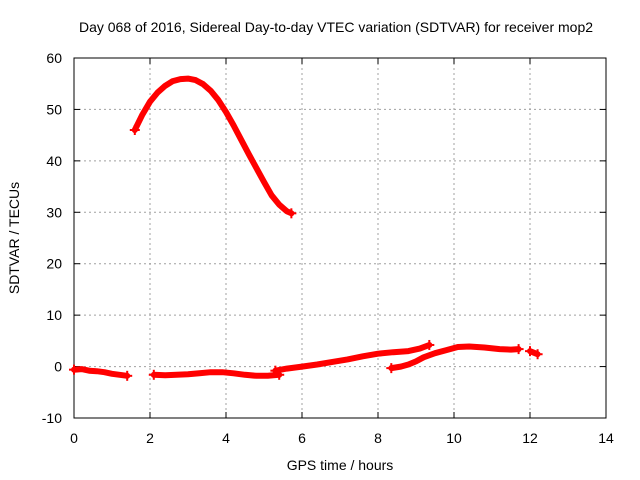 The width and height of the screenshot is (640, 480). I want to click on y-tick-label: 10, so click(54, 315).